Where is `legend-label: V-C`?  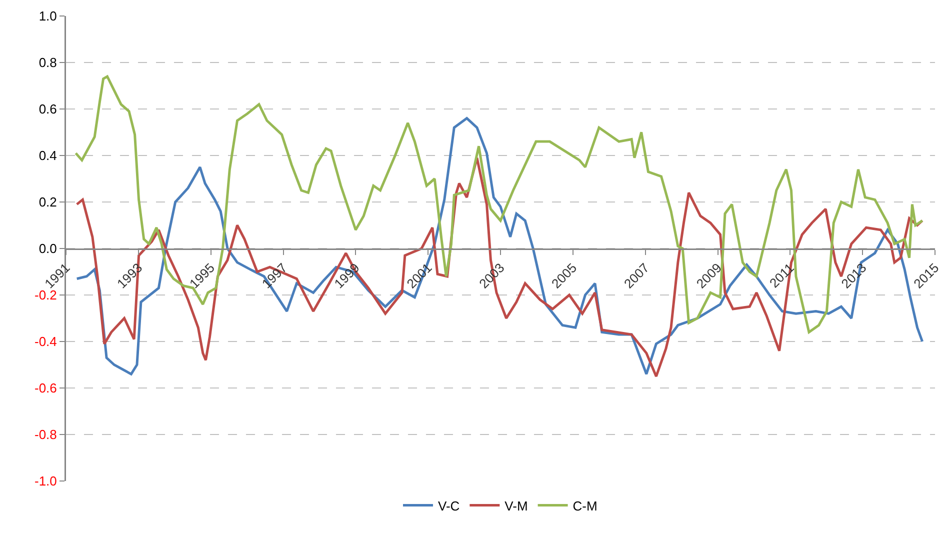
legend-label: V-C is located at coordinates (449, 506).